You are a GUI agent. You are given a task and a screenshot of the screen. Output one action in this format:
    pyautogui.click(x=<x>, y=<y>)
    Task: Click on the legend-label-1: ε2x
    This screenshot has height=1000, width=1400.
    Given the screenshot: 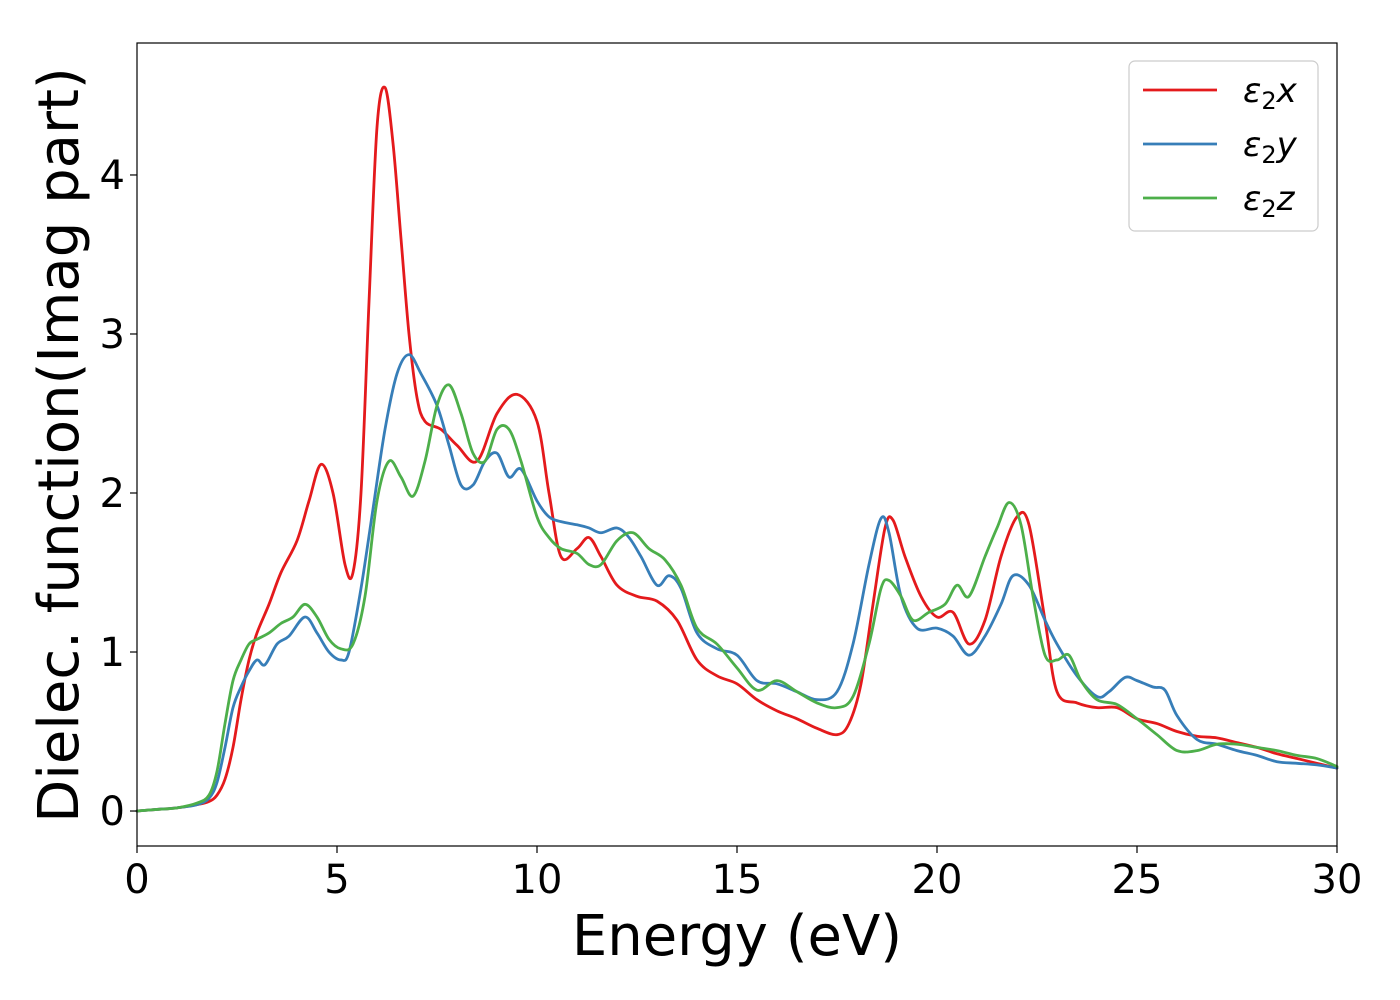 What is the action you would take?
    pyautogui.click(x=1270, y=93)
    